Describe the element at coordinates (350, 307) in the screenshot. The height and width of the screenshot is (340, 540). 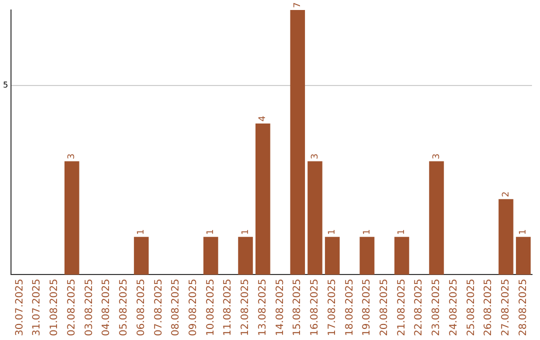
I see `x-tick-label: 18.08.2025` at that location.